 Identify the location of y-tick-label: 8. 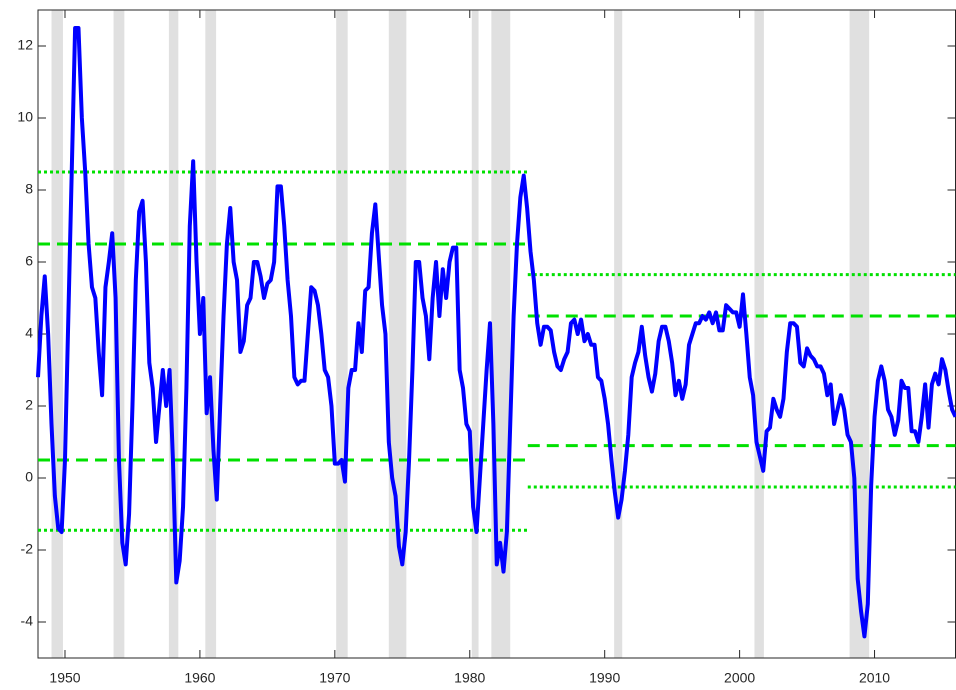
(29, 189).